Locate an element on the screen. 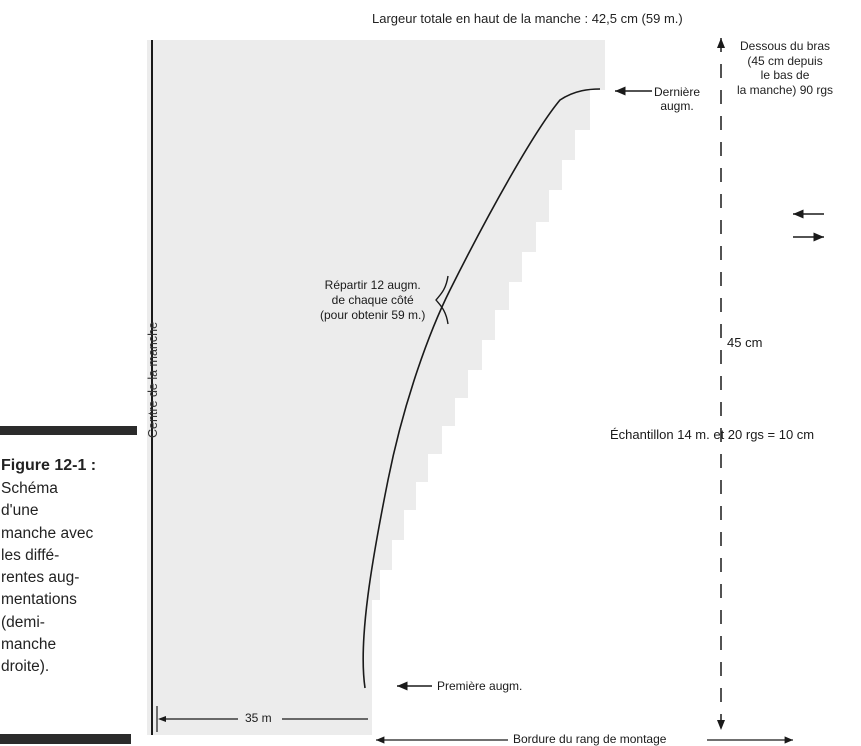  below-armhole-line: le bas de is located at coordinates (785, 75).